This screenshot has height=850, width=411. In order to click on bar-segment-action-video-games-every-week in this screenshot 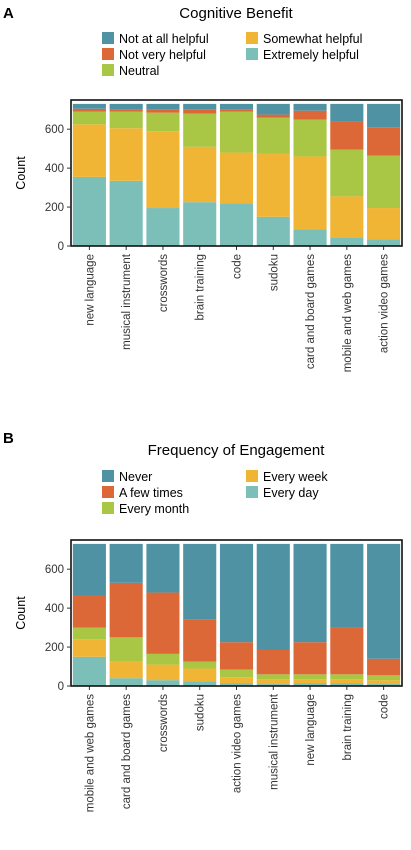, I will do `click(236, 680)`.